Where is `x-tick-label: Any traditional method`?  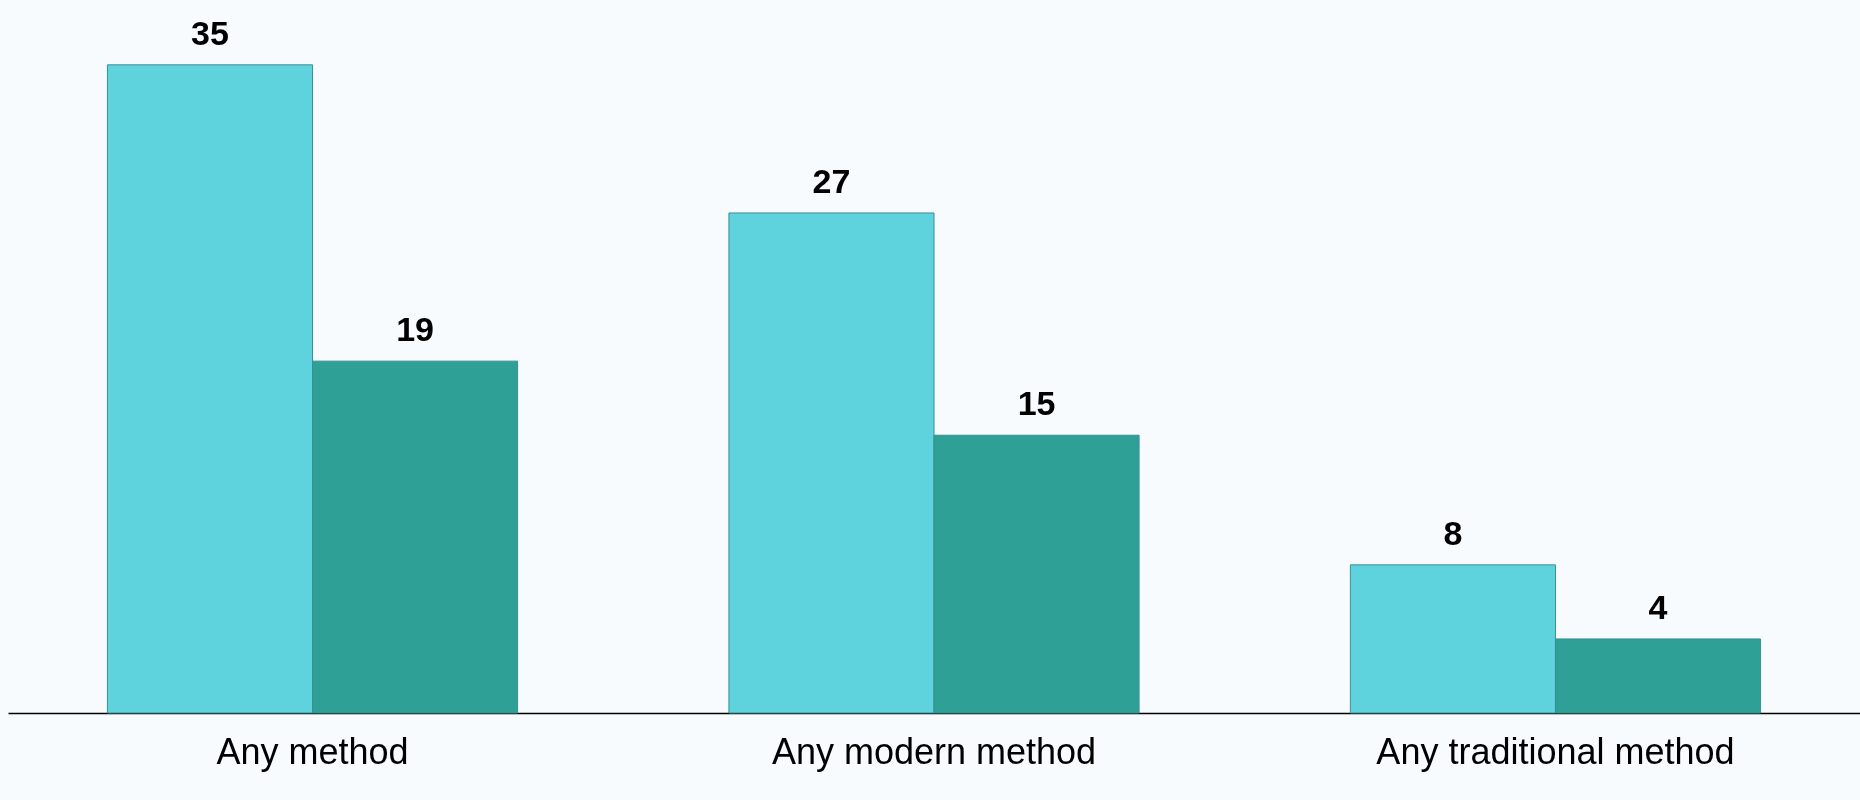
x-tick-label: Any traditional method is located at coordinates (1555, 751).